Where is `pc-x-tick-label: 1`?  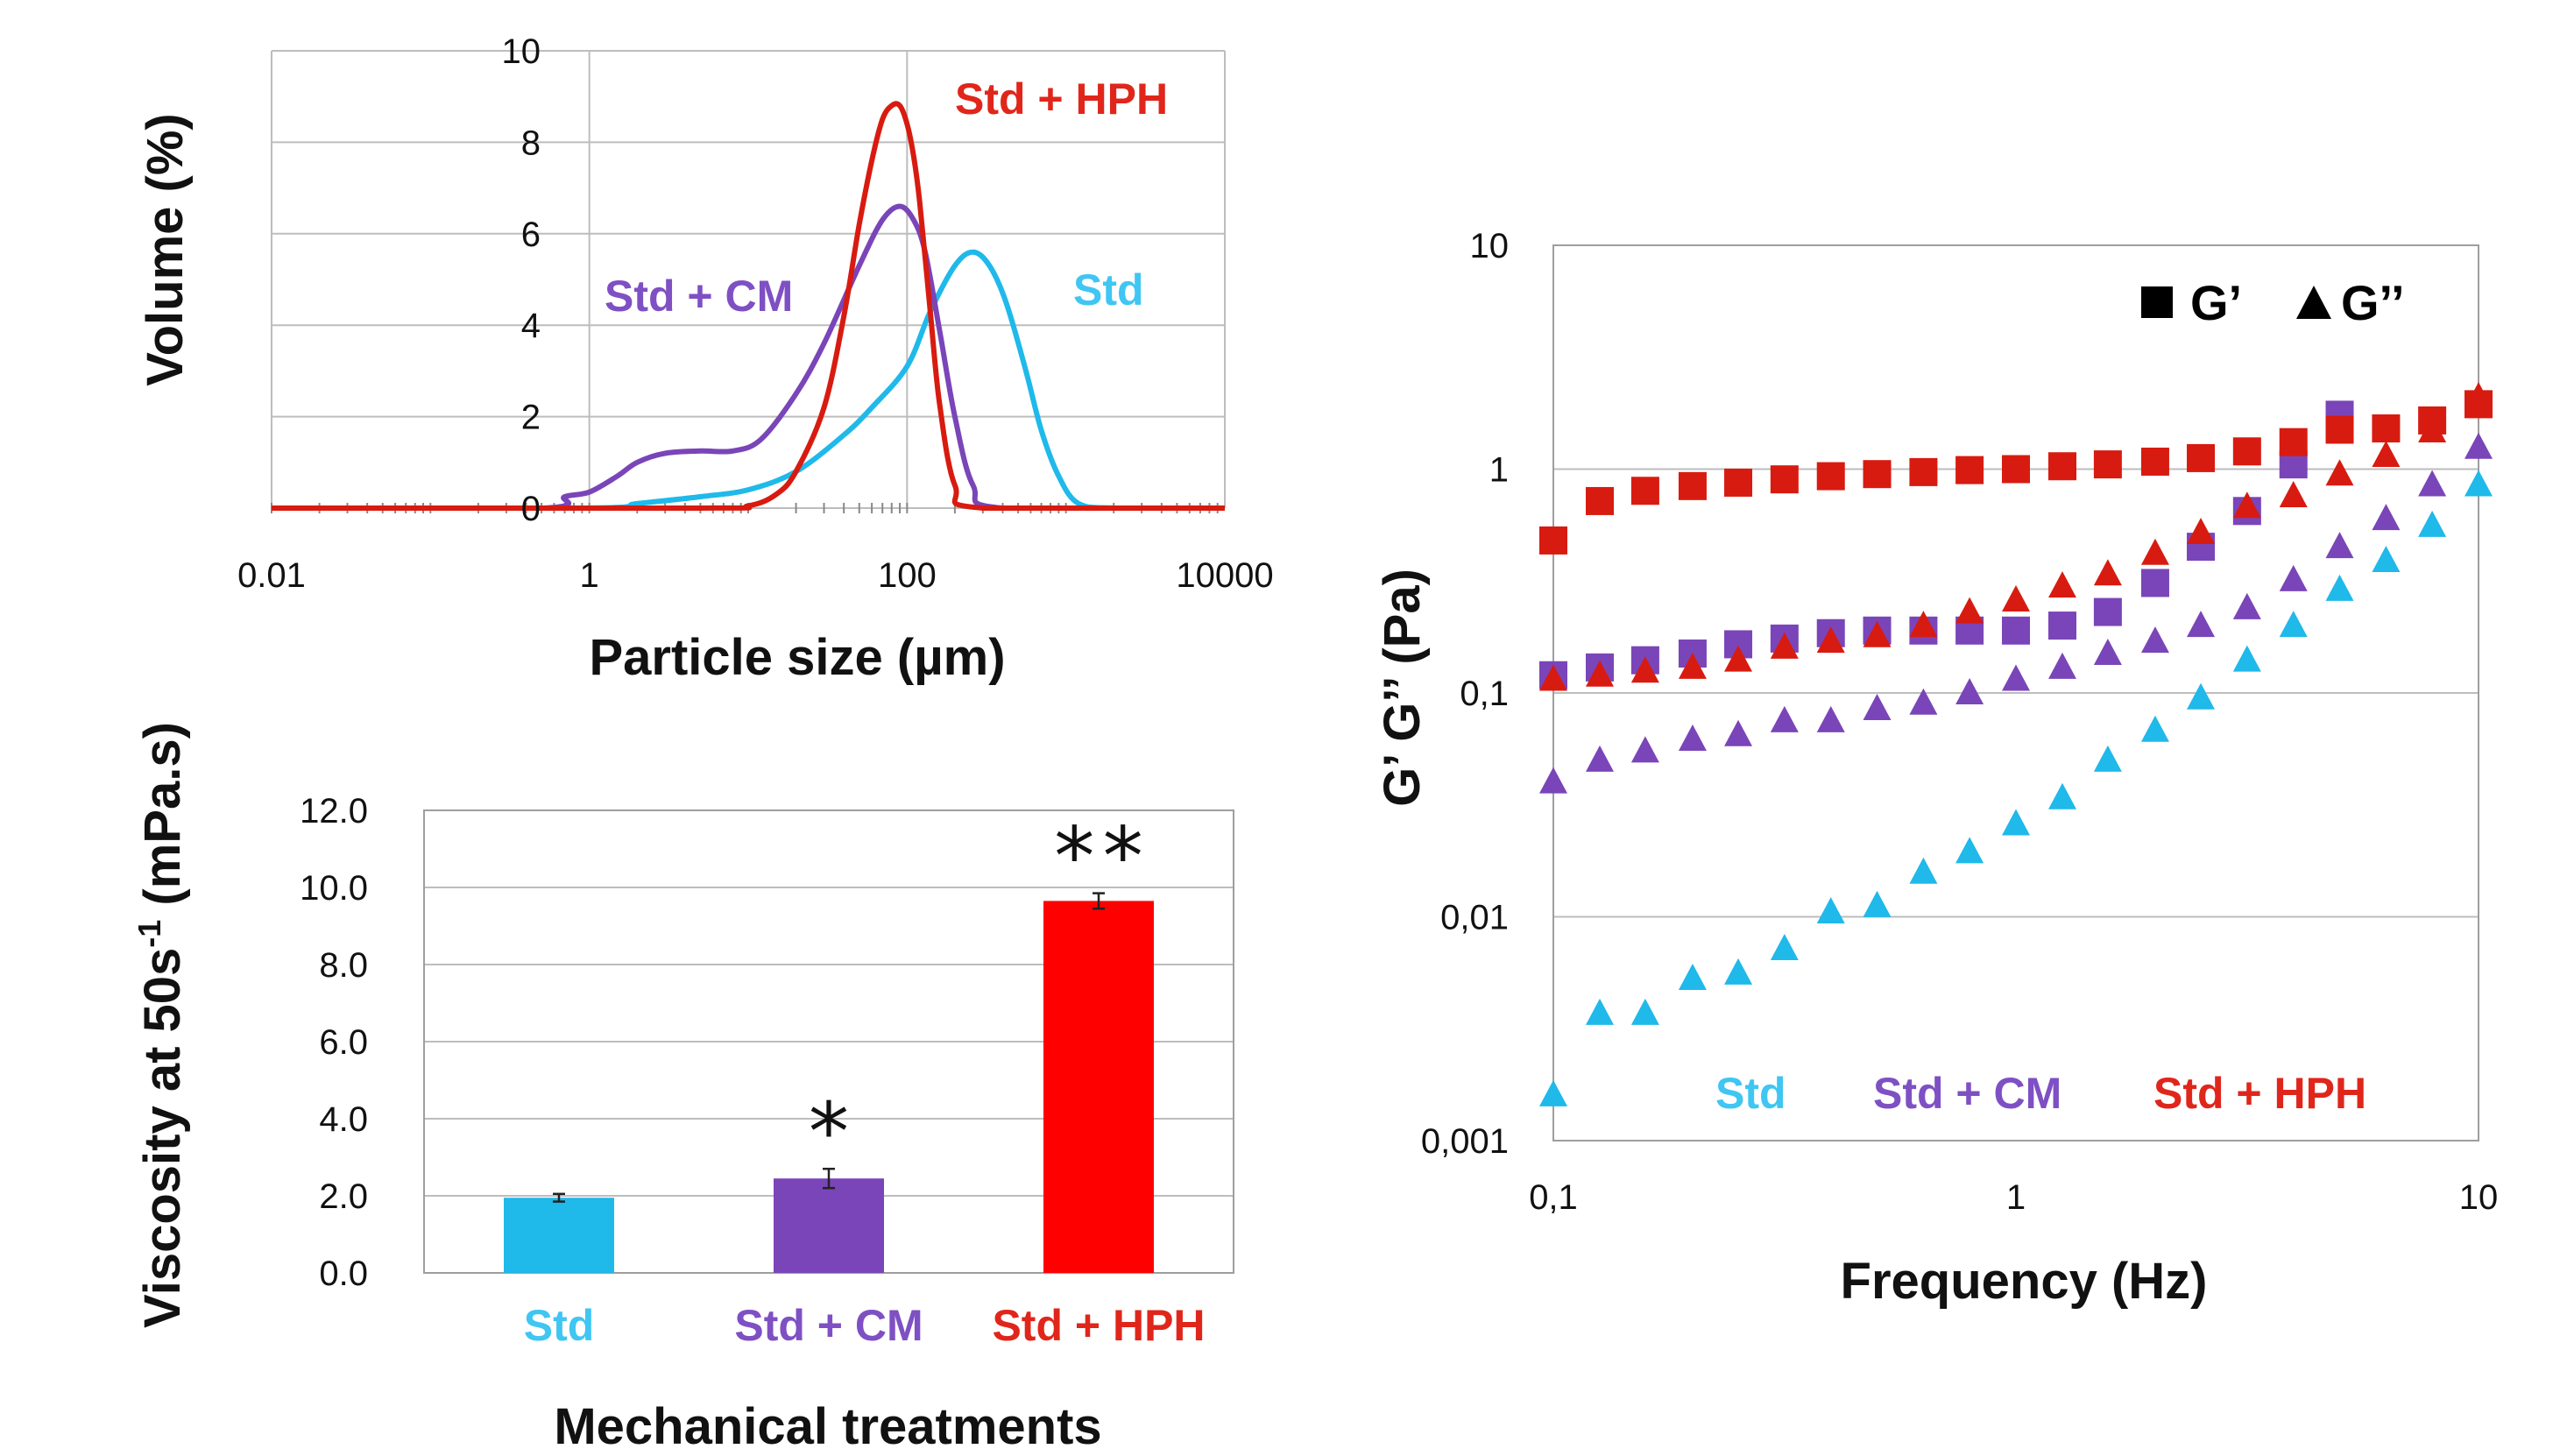
pc-x-tick-label: 1 is located at coordinates (2016, 1197).